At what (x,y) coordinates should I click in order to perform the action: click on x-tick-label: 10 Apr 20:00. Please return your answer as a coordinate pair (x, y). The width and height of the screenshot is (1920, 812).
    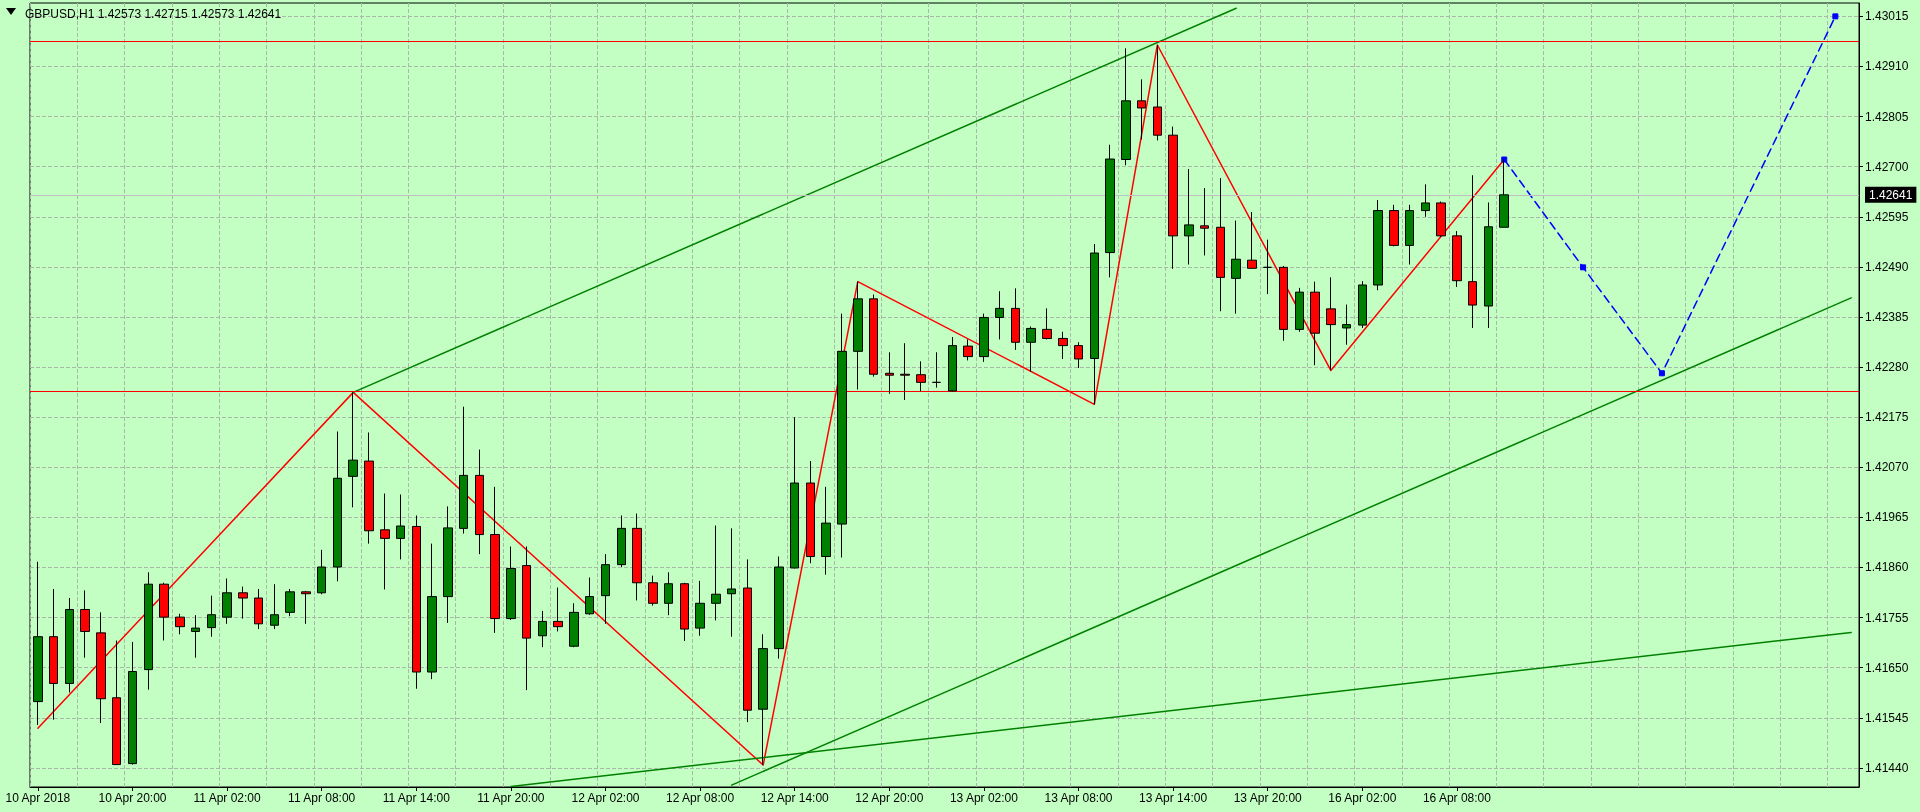
    Looking at the image, I should click on (132, 798).